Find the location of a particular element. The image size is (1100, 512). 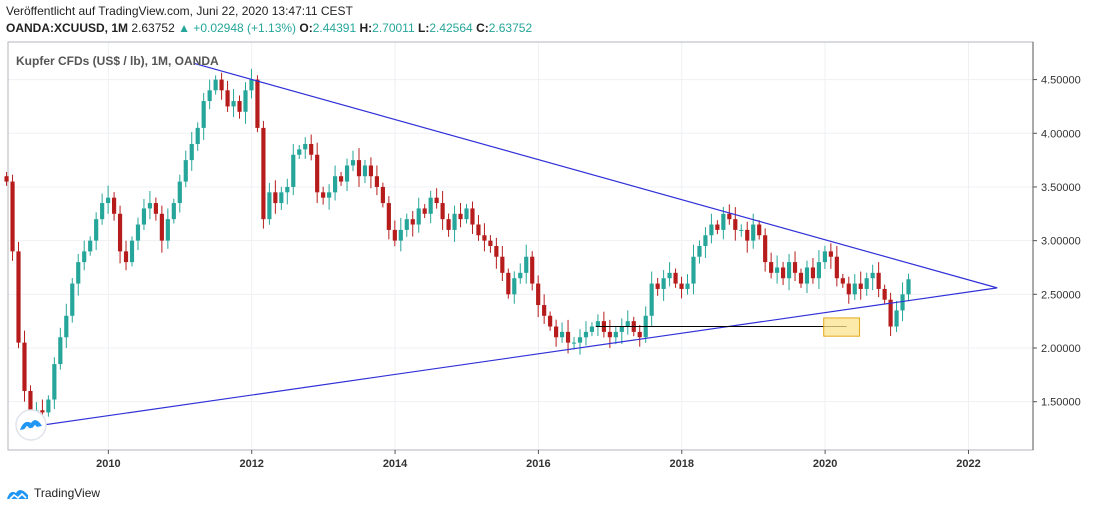

tradingview-logo-icon is located at coordinates (17, 494).